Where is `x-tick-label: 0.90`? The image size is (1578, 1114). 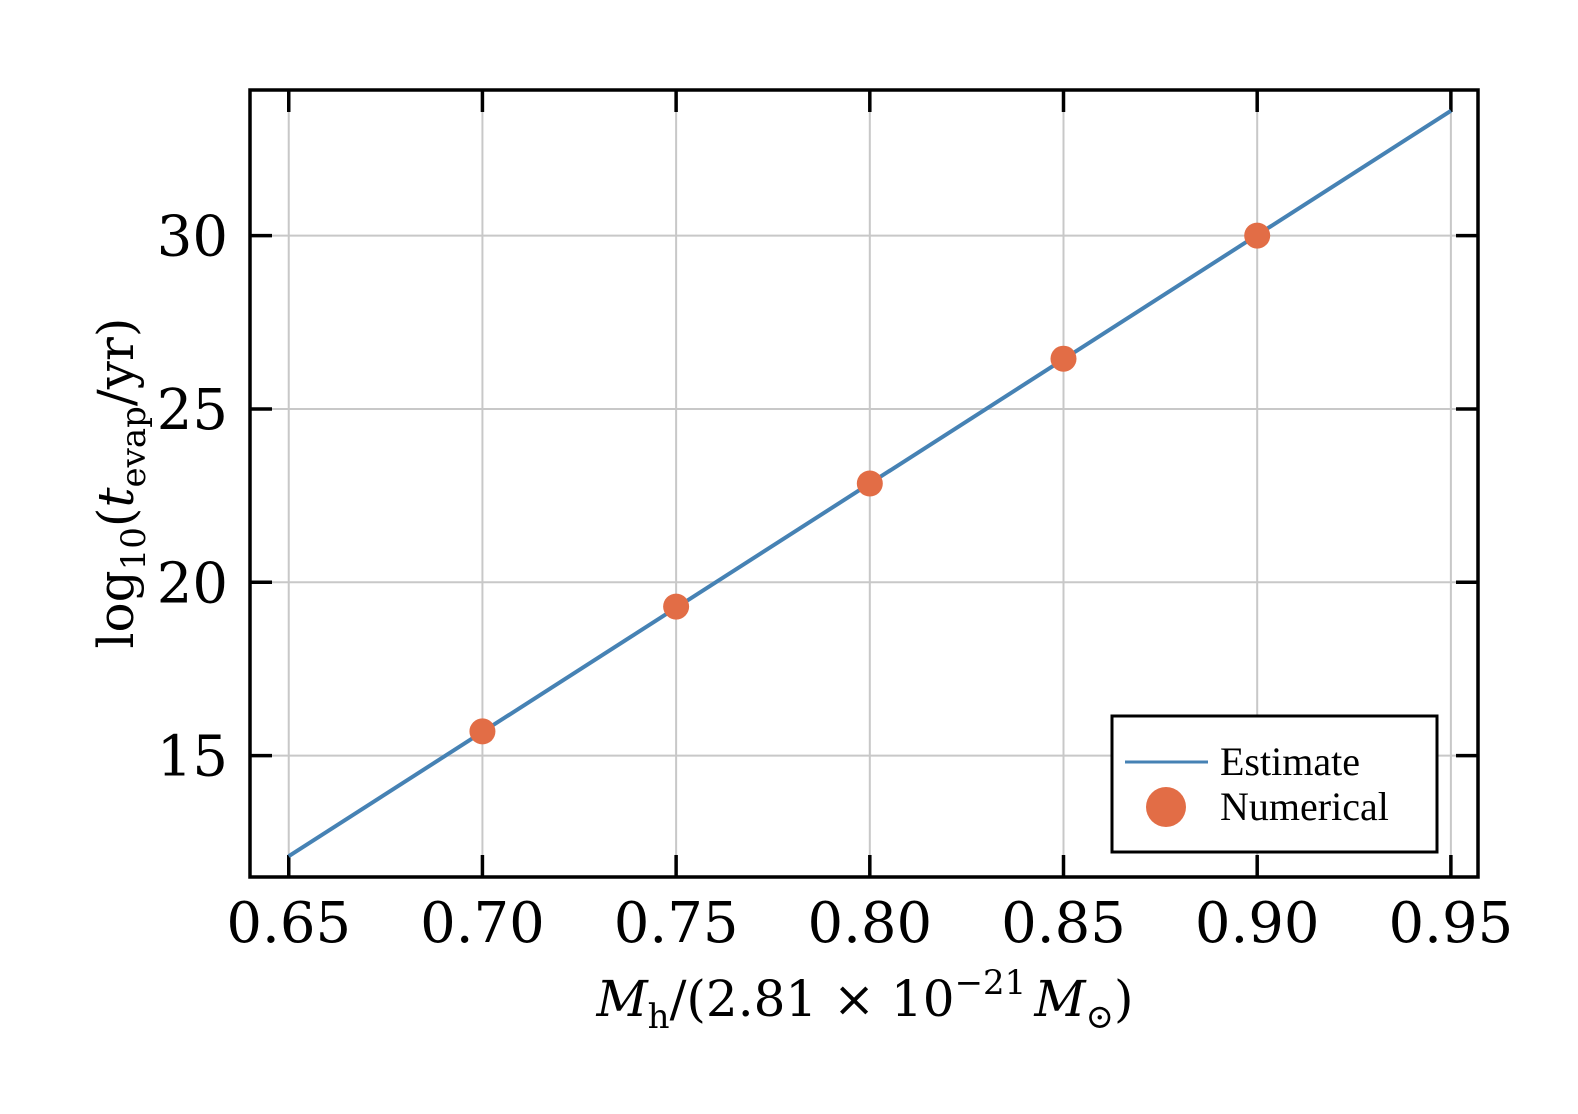 x-tick-label: 0.90 is located at coordinates (1257, 923).